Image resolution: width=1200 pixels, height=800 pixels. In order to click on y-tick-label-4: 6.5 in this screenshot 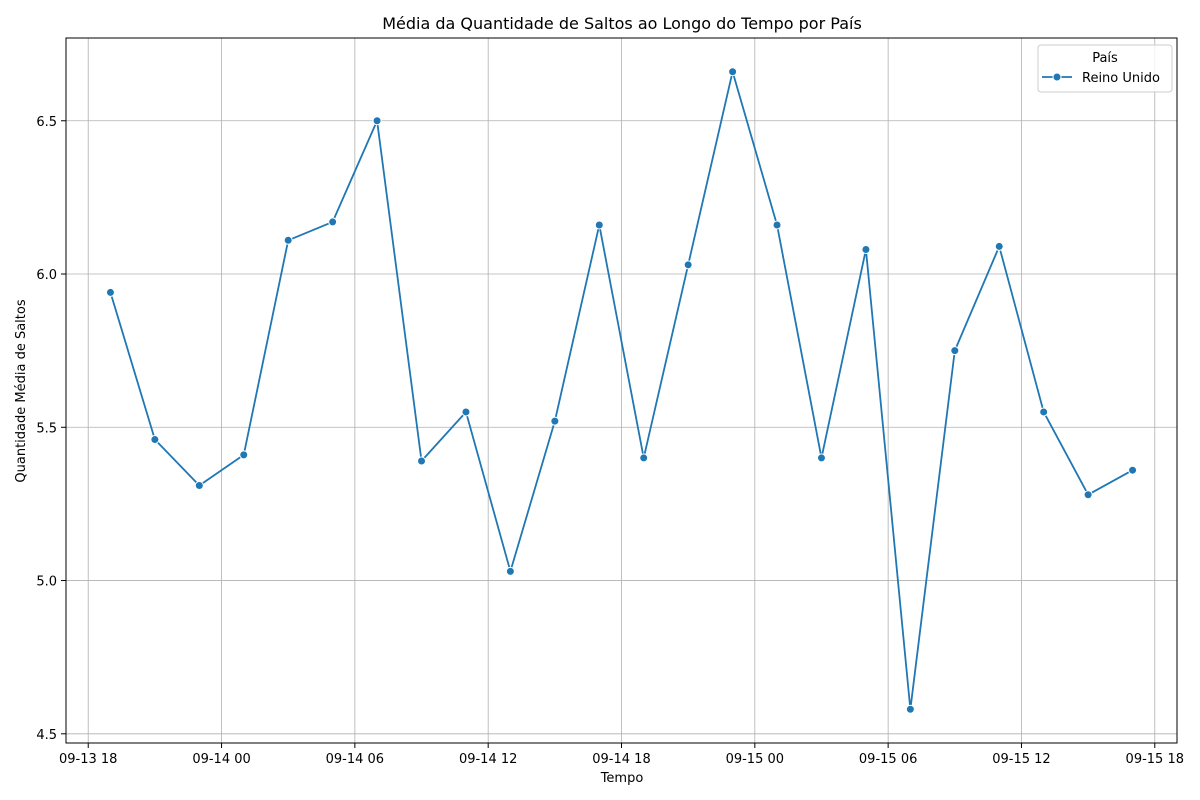, I will do `click(46, 122)`.